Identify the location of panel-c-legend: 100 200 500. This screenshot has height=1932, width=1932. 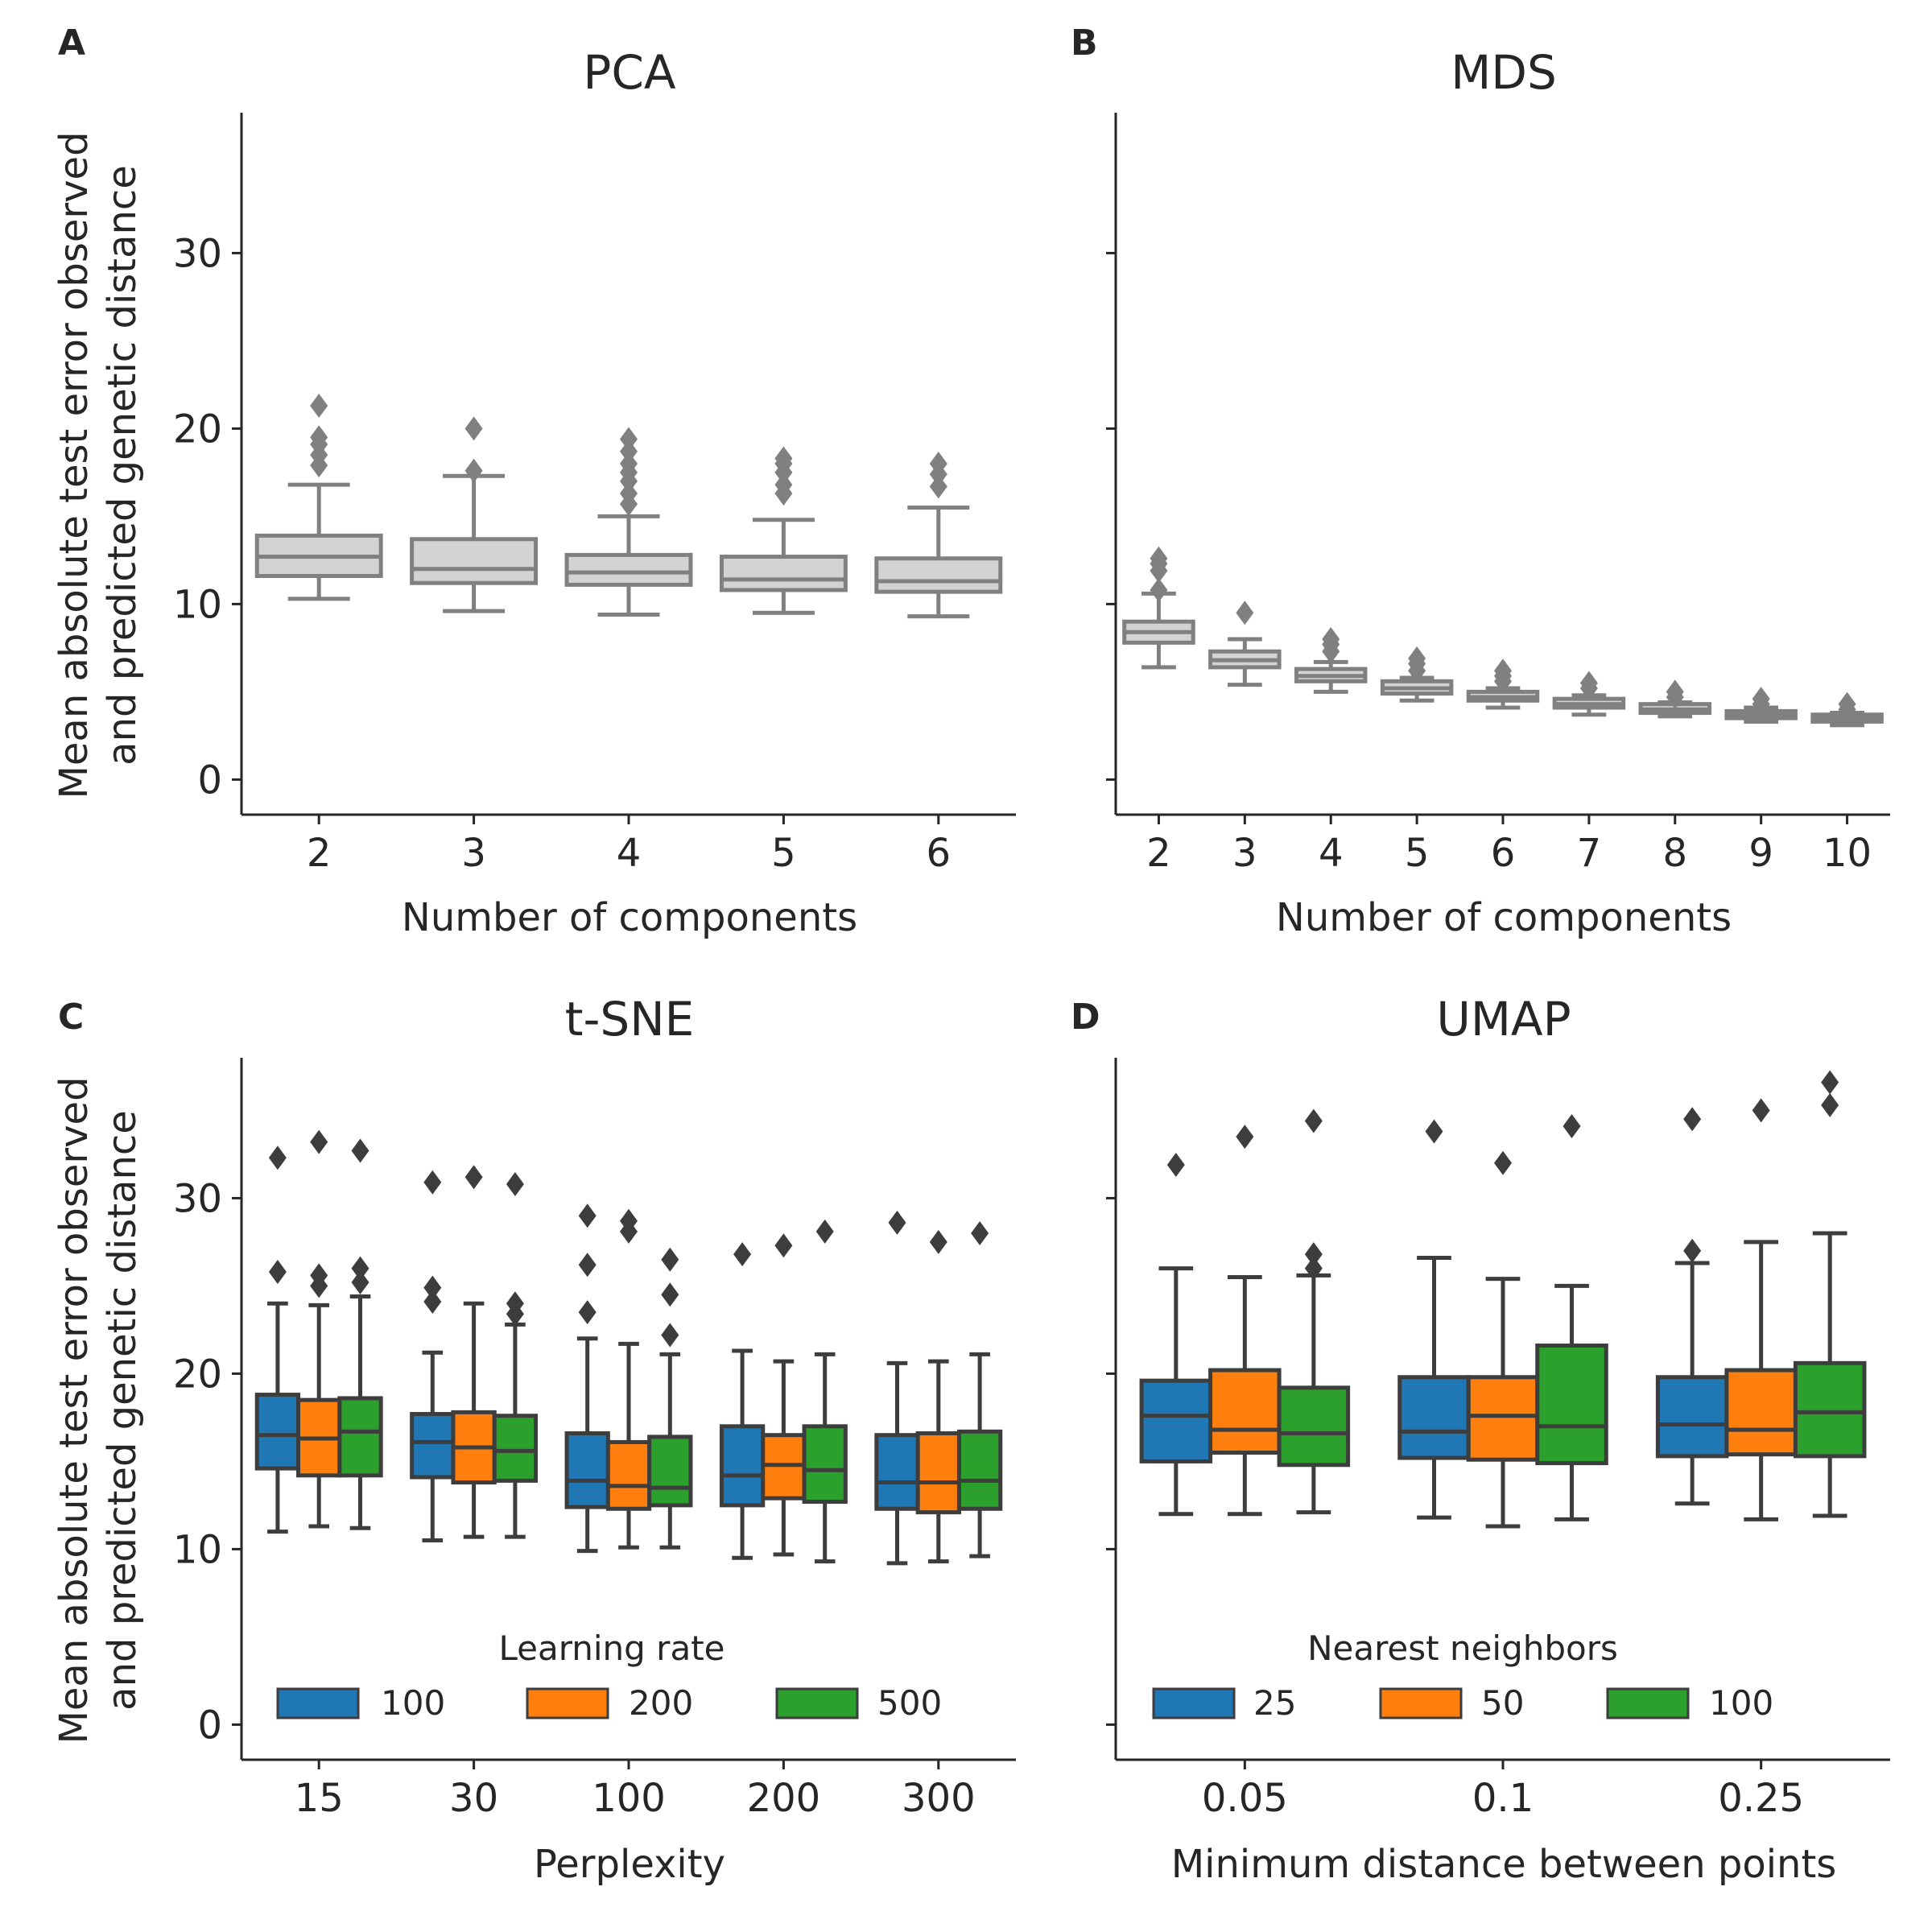
(609, 1703).